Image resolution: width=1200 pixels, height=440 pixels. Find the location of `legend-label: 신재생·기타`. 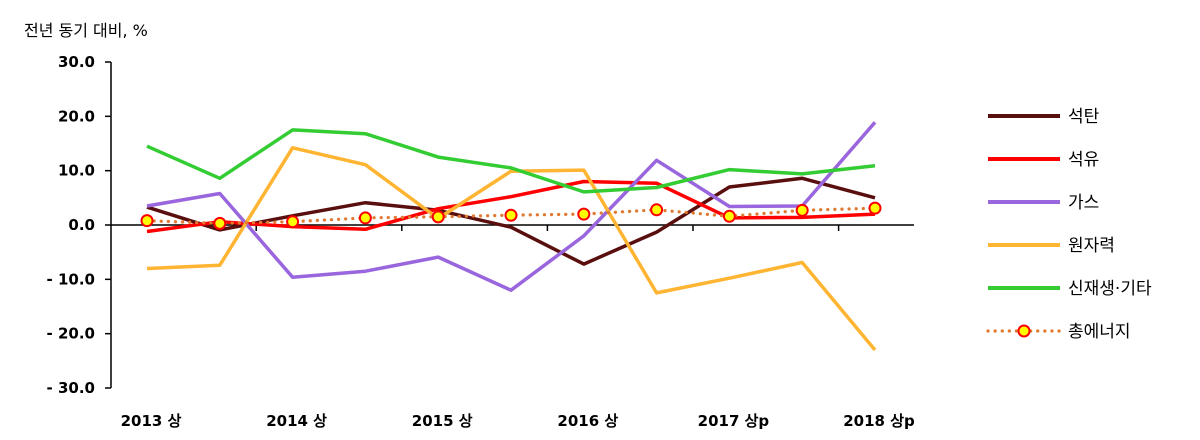

legend-label: 신재생·기타 is located at coordinates (1110, 289).